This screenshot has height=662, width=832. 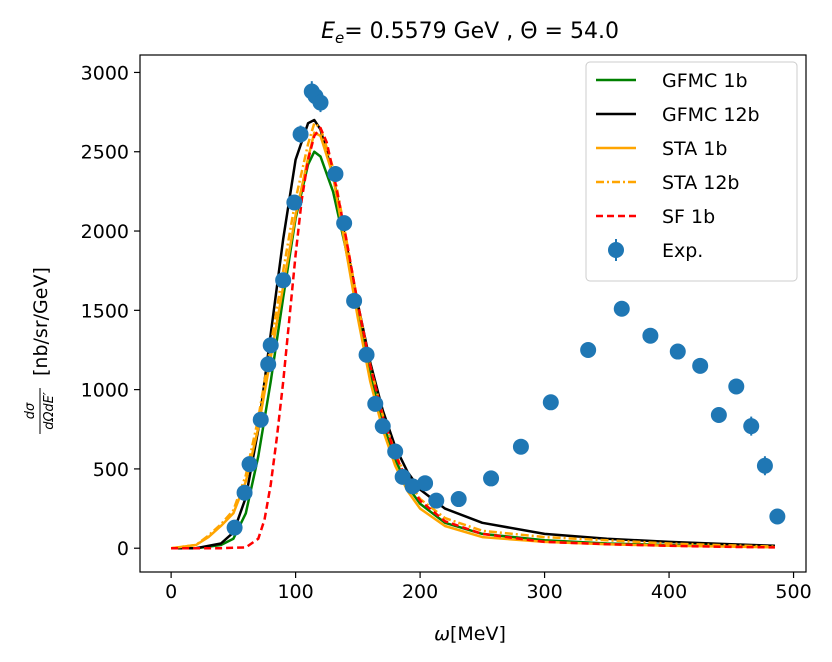 What do you see at coordinates (111, 470) in the screenshot?
I see `y-tick-label: 500` at bounding box center [111, 470].